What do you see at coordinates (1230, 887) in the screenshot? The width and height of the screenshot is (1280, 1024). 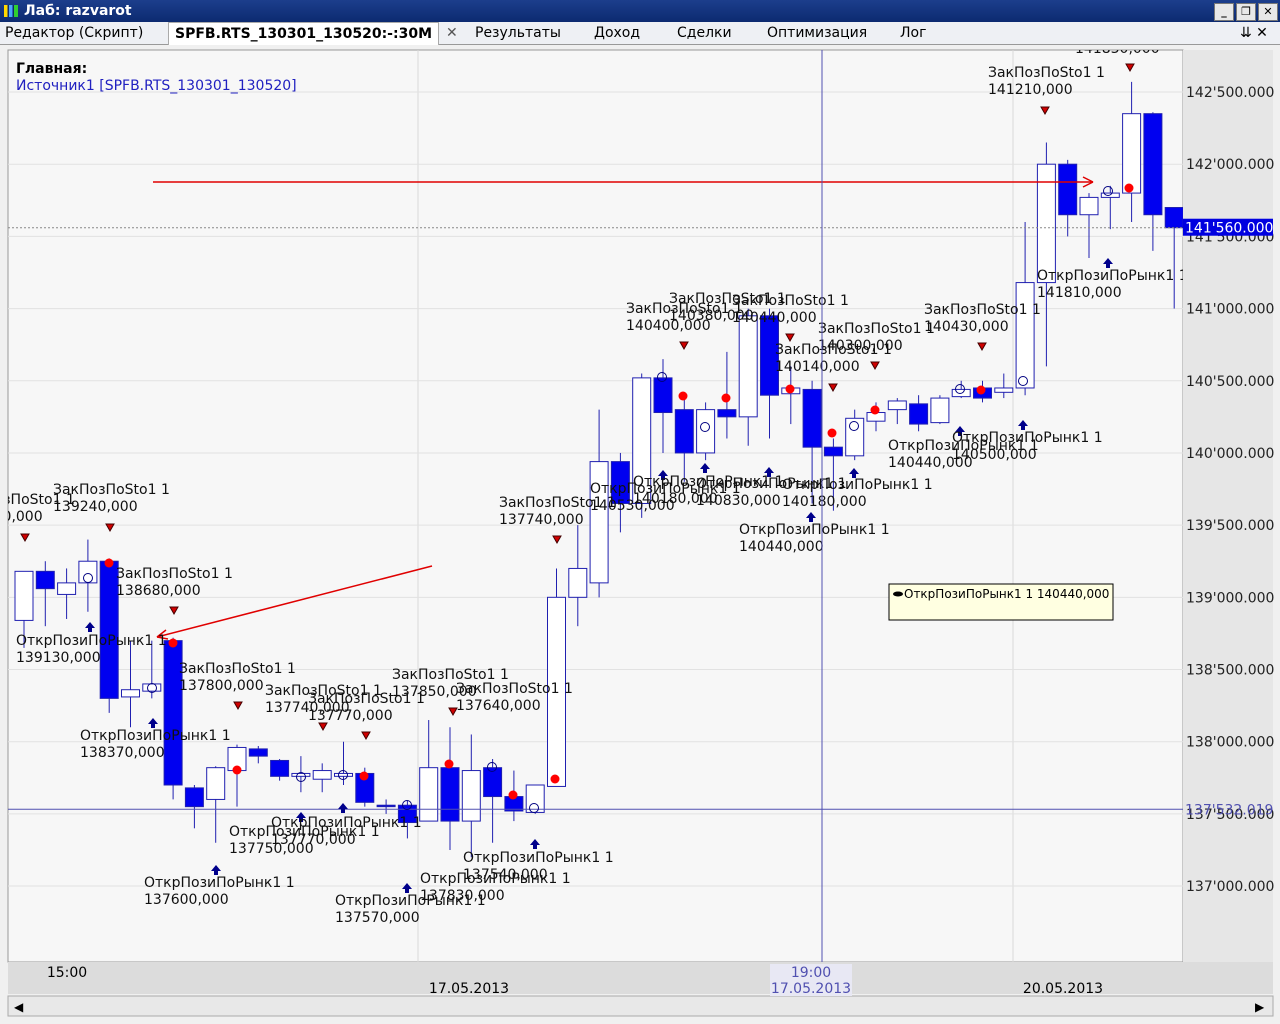 I see `y-tick-label: 137'000.000` at bounding box center [1230, 887].